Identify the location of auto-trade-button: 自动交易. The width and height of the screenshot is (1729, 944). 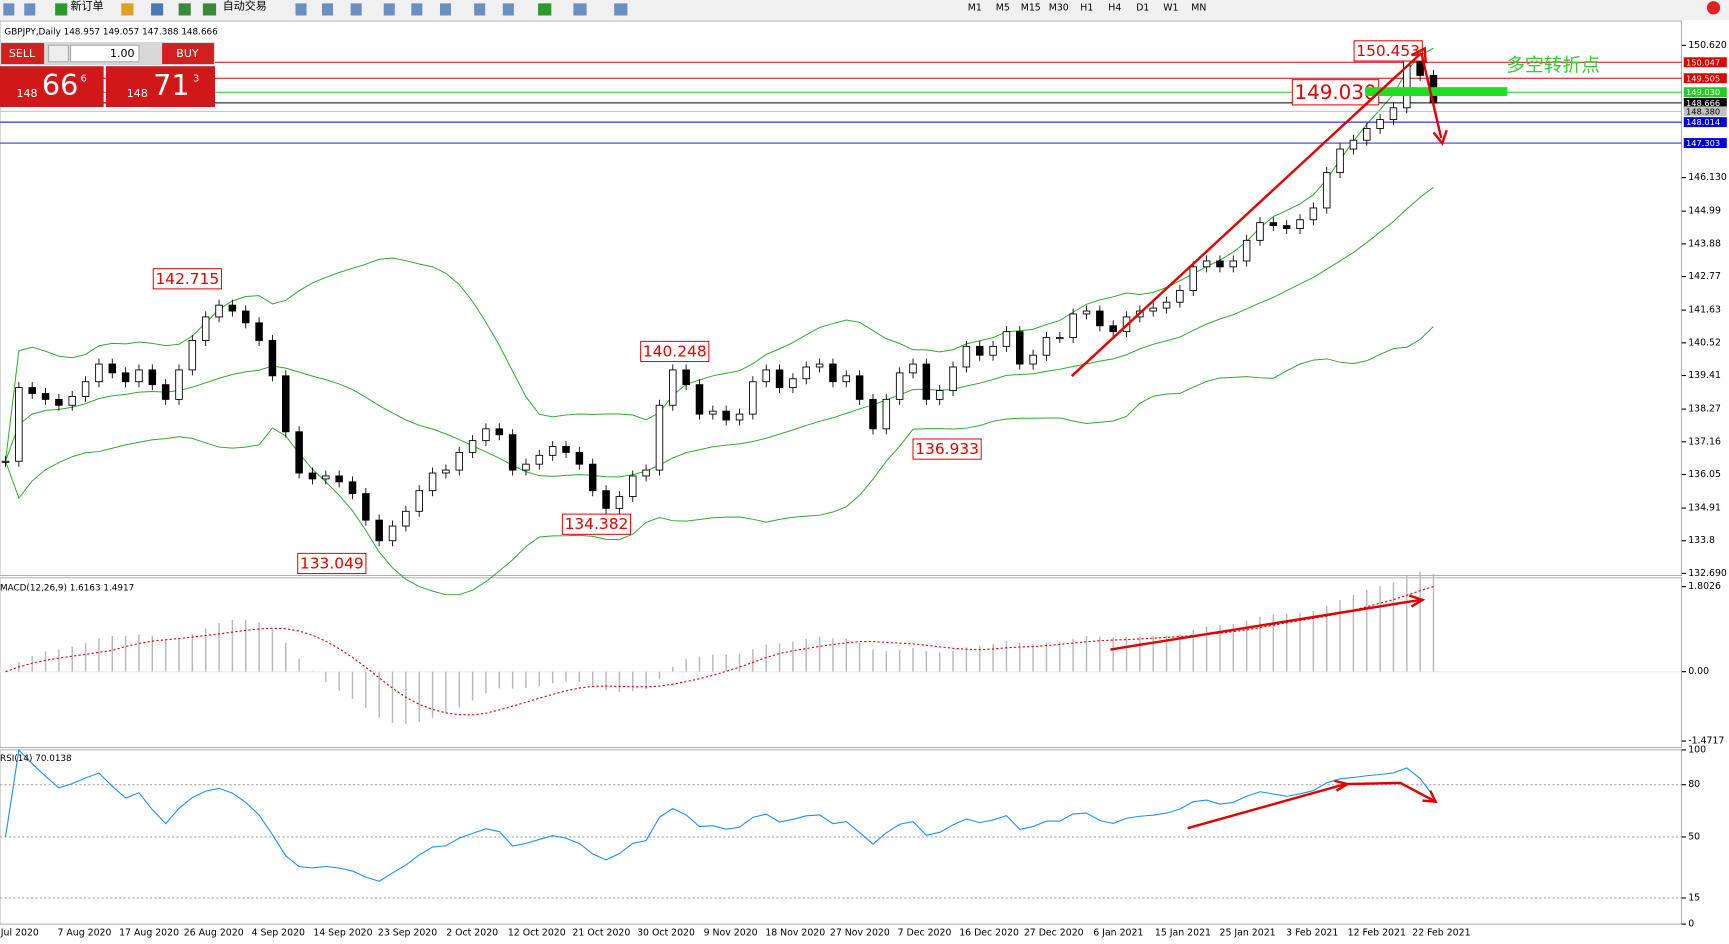
(245, 6).